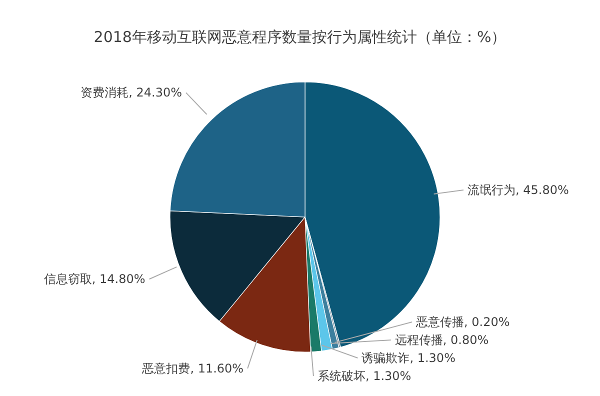 The image size is (600, 396). I want to click on slice-label: 系统破坏, 1.30%, so click(364, 376).